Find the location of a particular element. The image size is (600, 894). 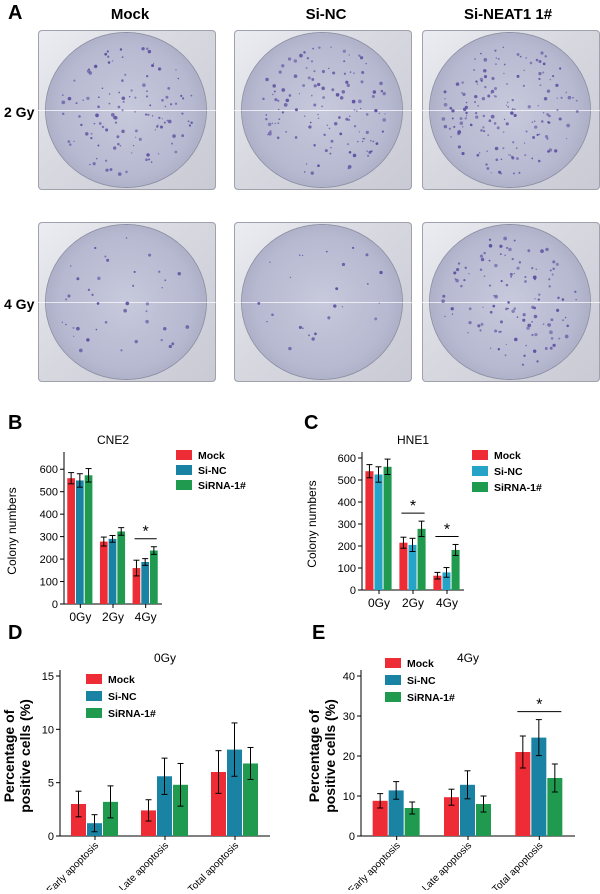

panel-b-letter: B is located at coordinates (15, 423).